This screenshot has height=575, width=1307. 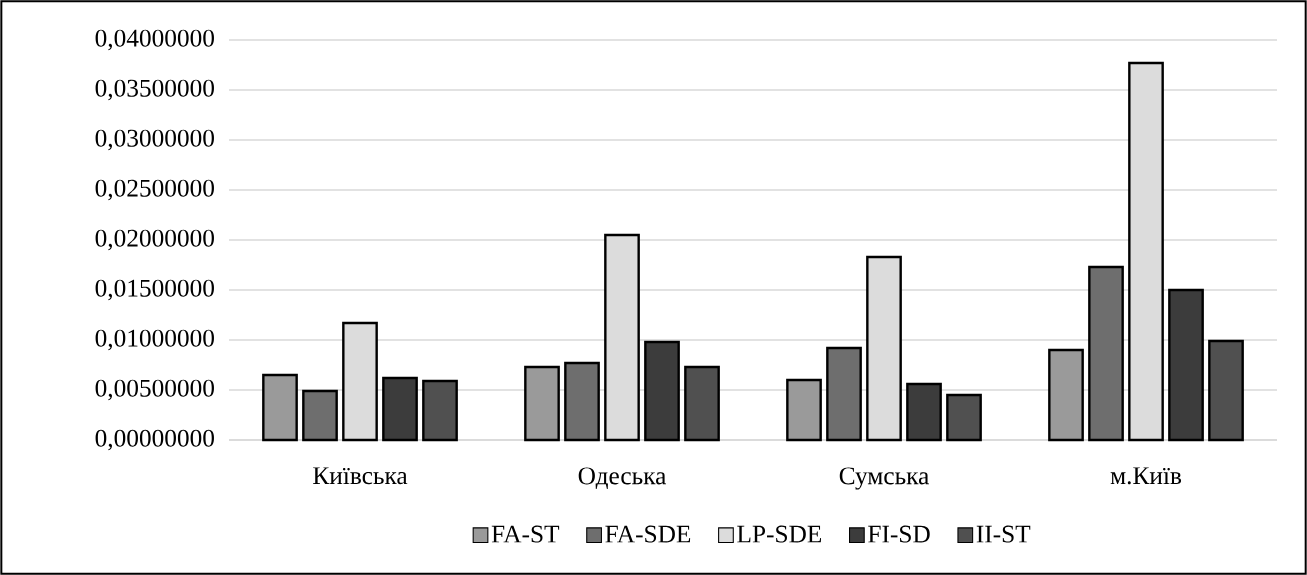 I want to click on legend-label: FI-SD, so click(x=899, y=534).